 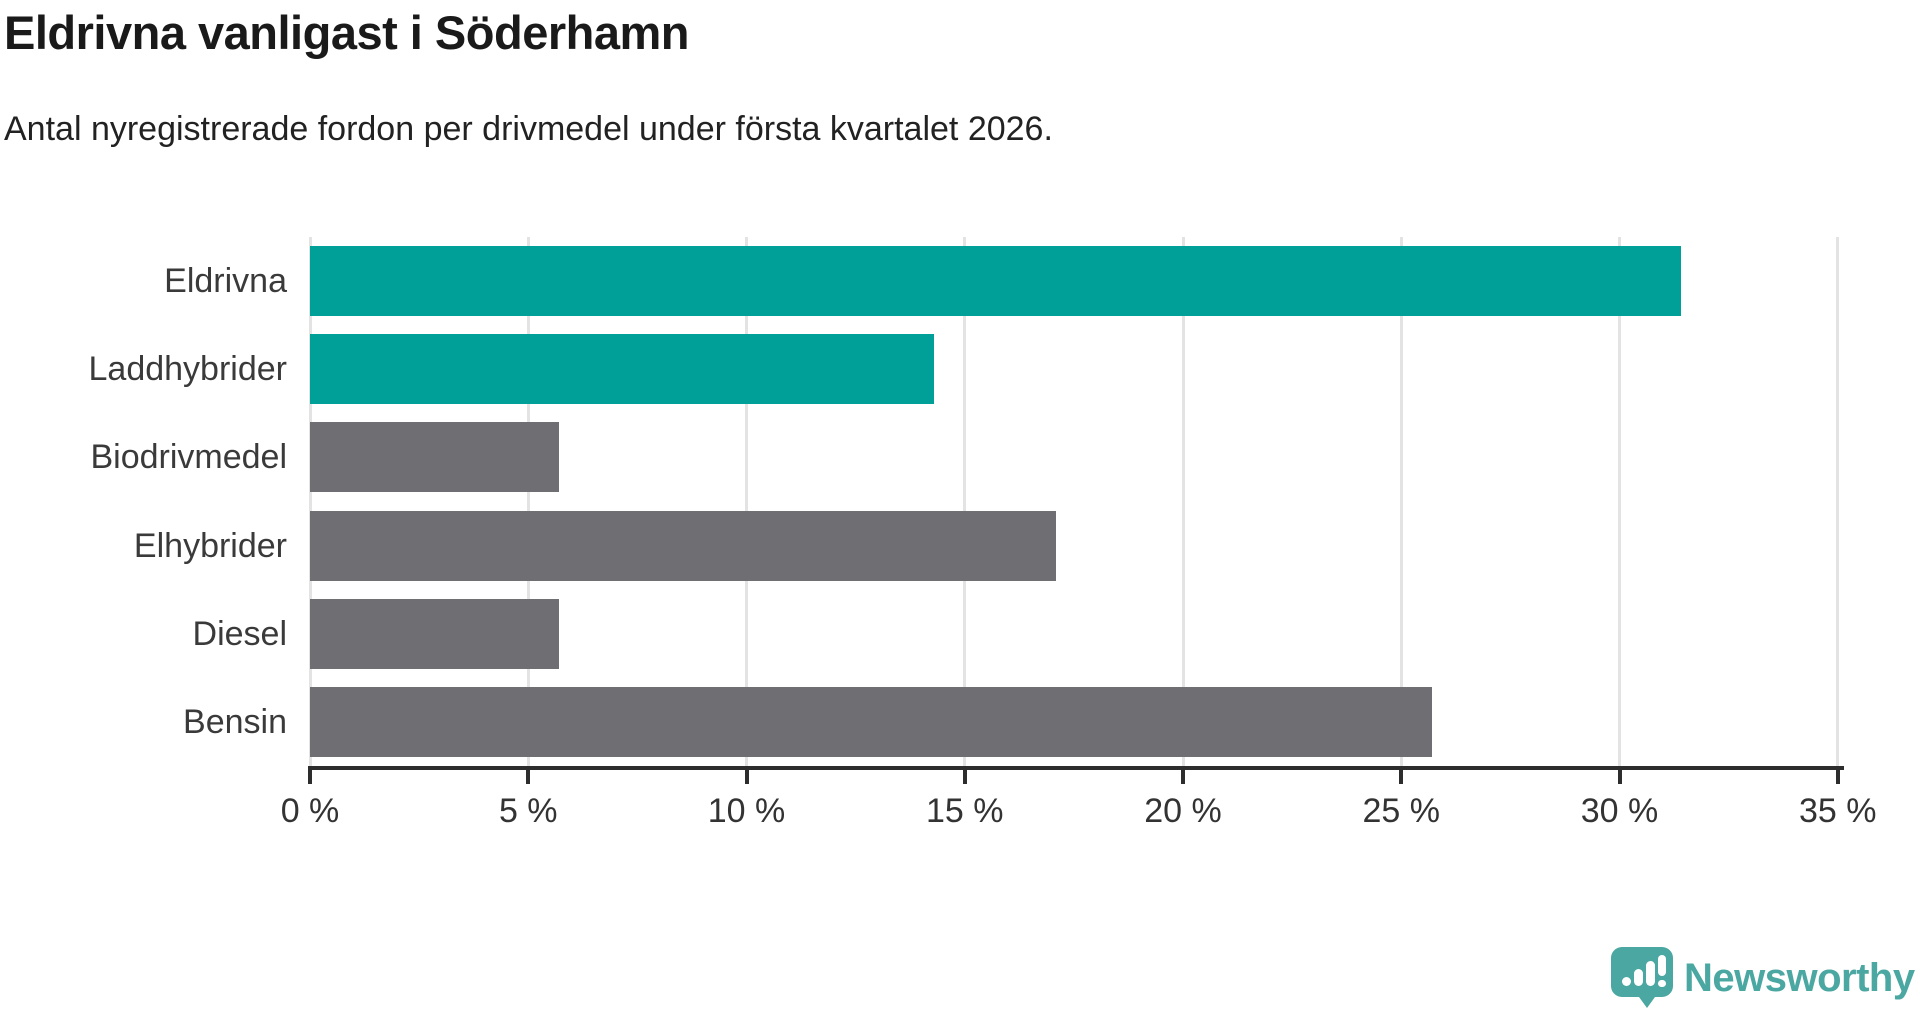 I want to click on x-axis-tick-label-35: 35 %, so click(x=1838, y=811).